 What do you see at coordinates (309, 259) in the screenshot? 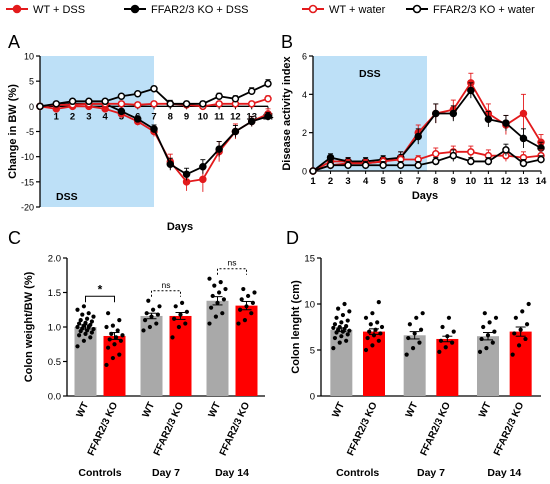
I see `y-tick-label: 15` at bounding box center [309, 259].